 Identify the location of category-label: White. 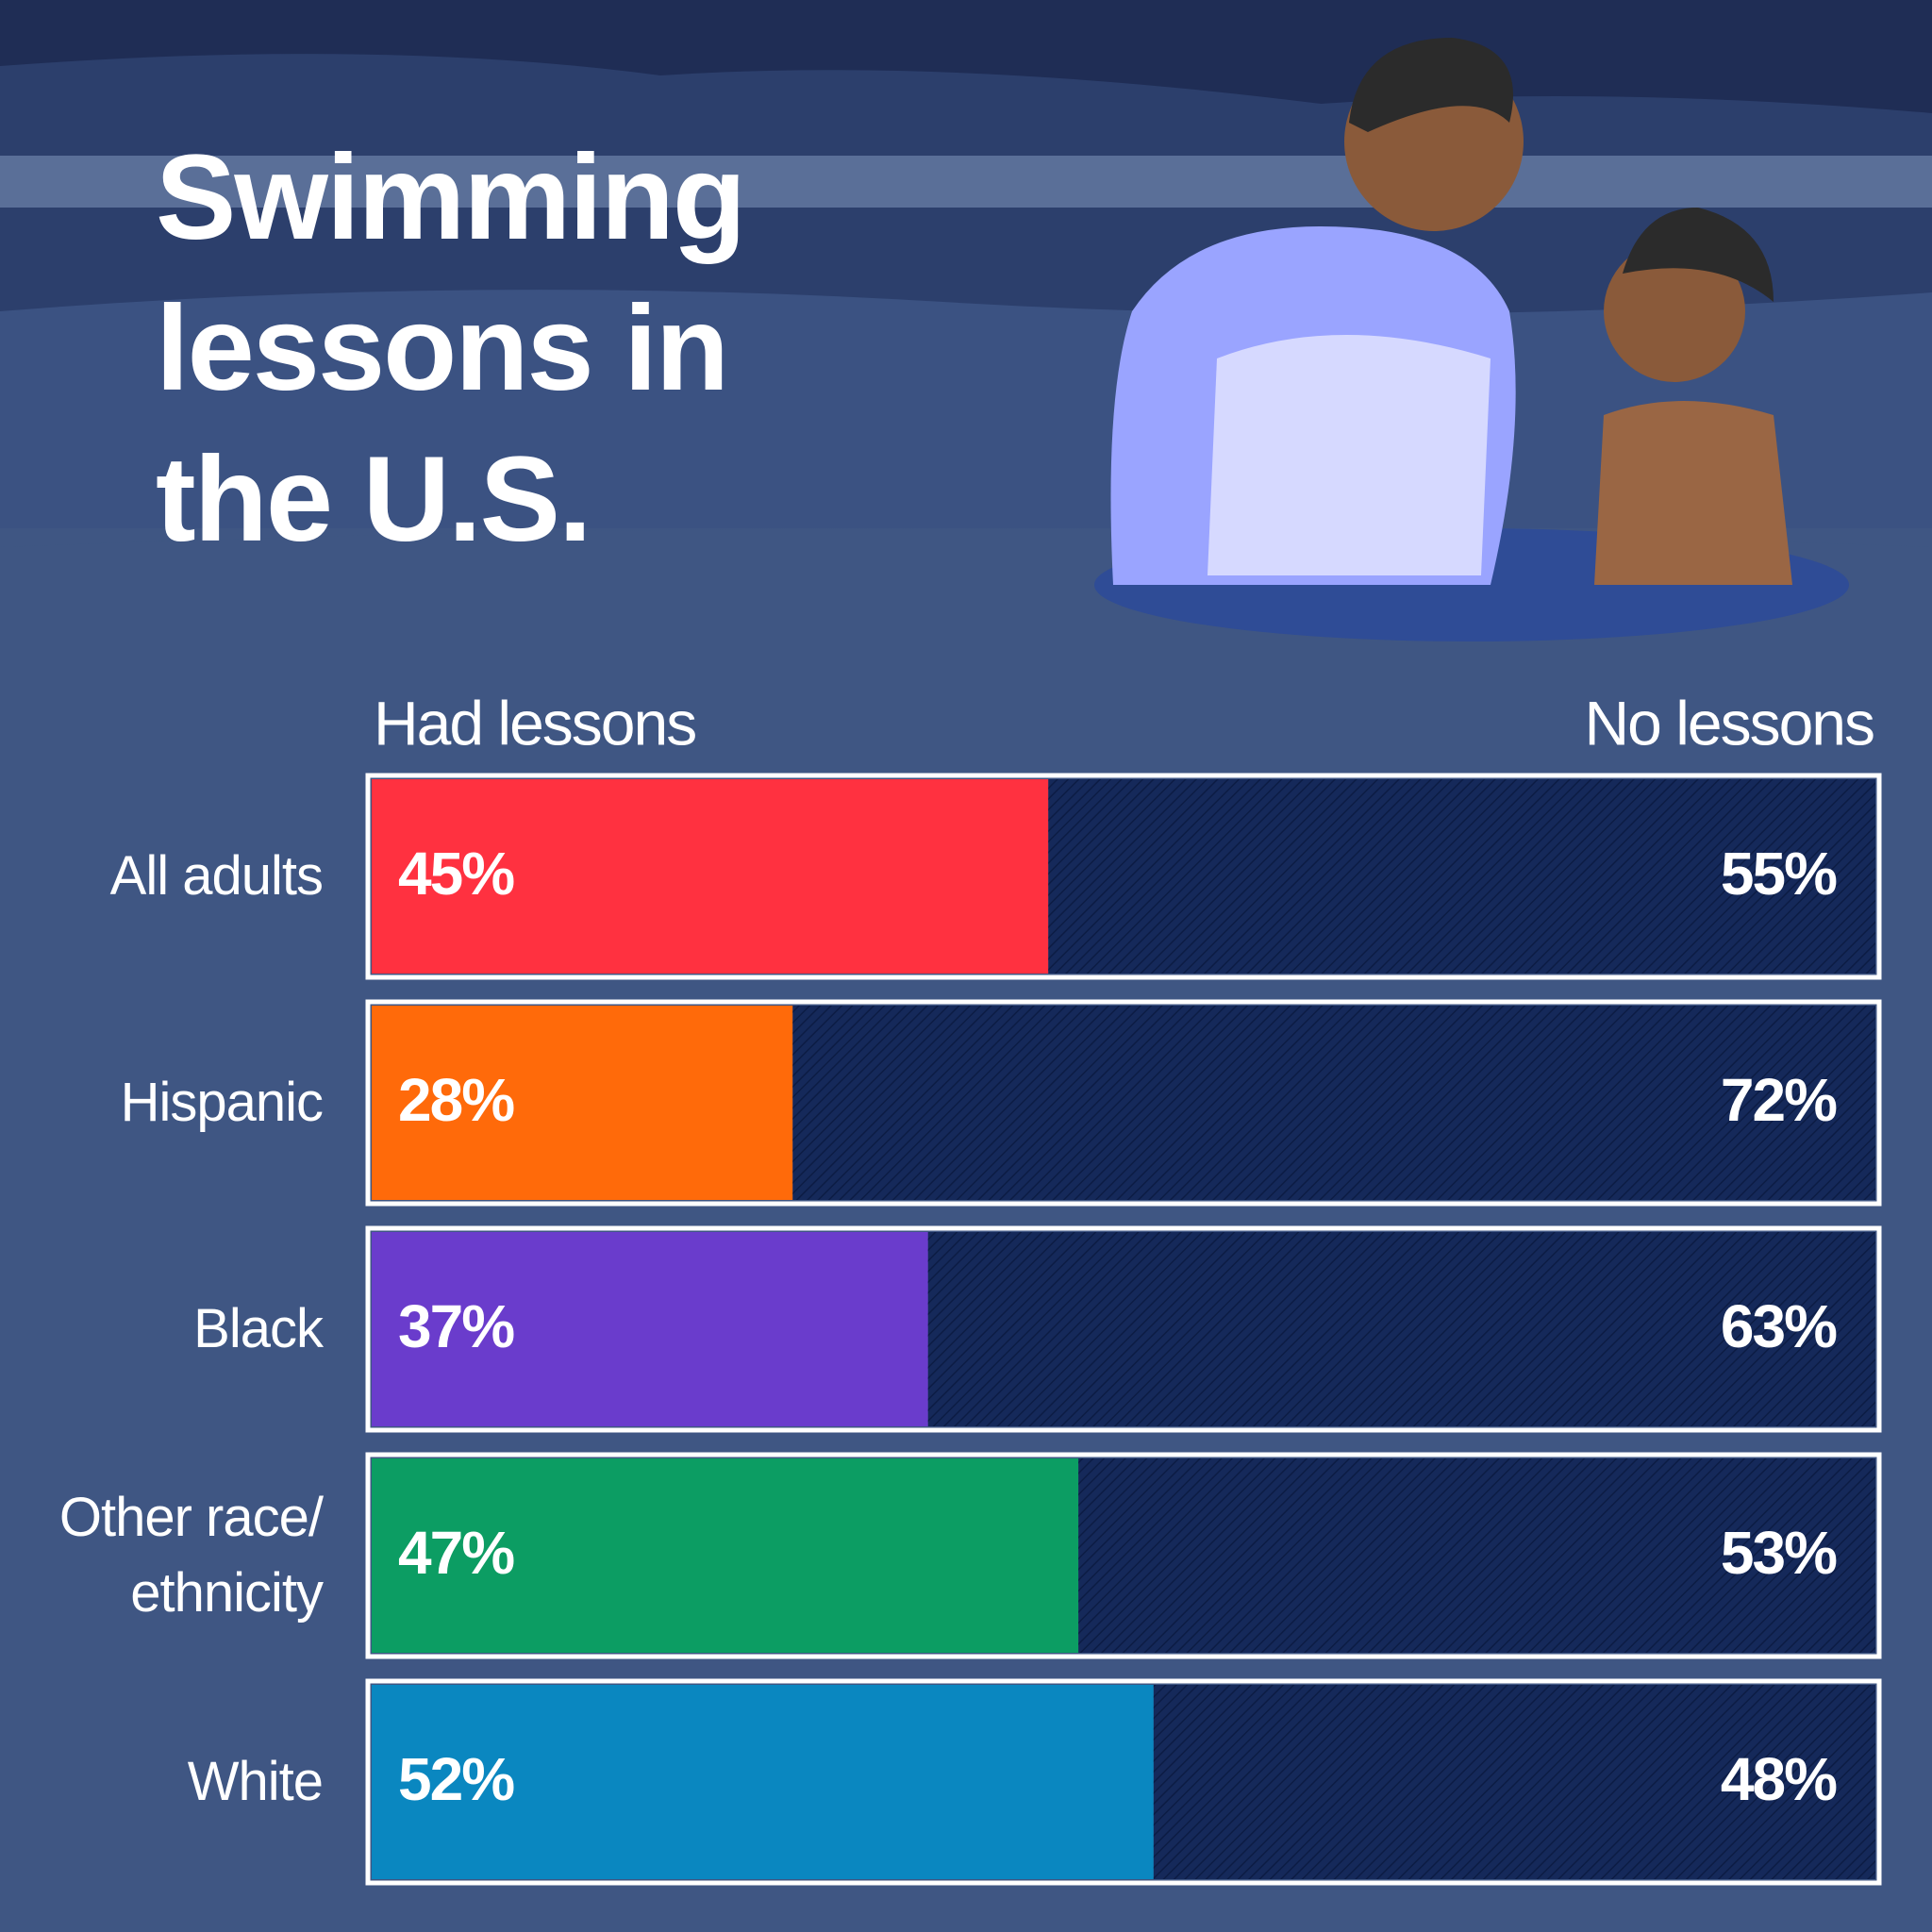
(255, 1782).